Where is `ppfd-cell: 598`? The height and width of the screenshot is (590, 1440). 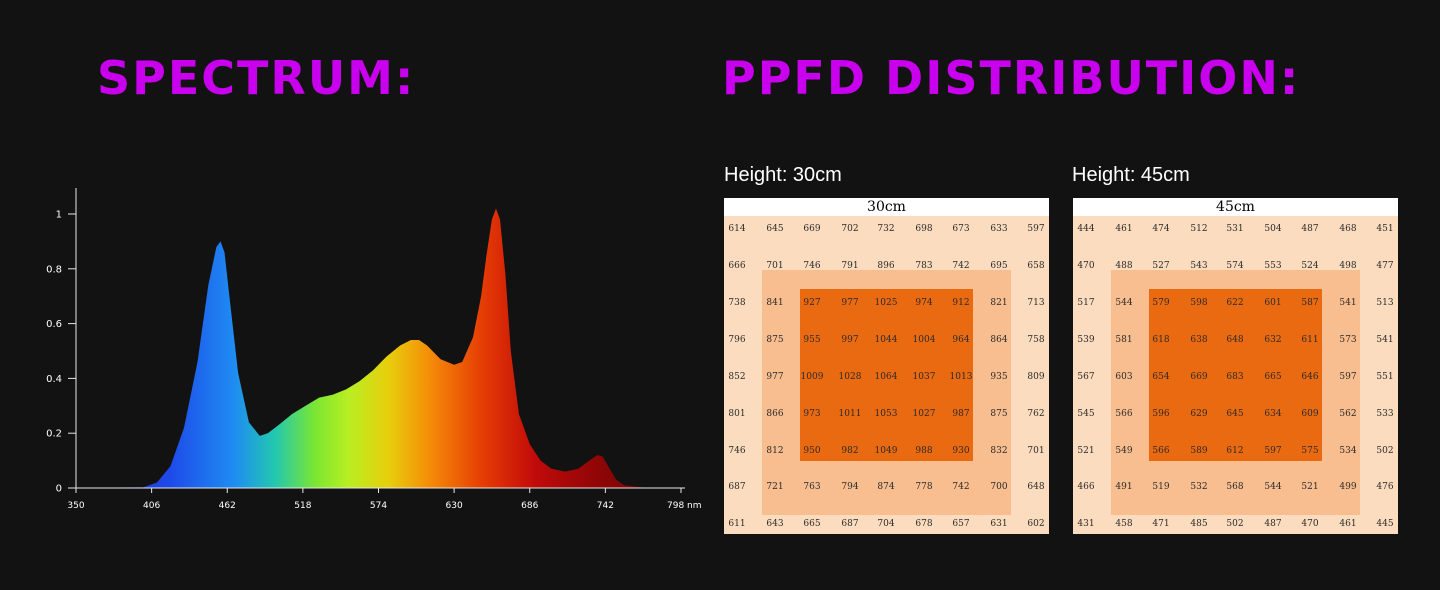 ppfd-cell: 598 is located at coordinates (1199, 303).